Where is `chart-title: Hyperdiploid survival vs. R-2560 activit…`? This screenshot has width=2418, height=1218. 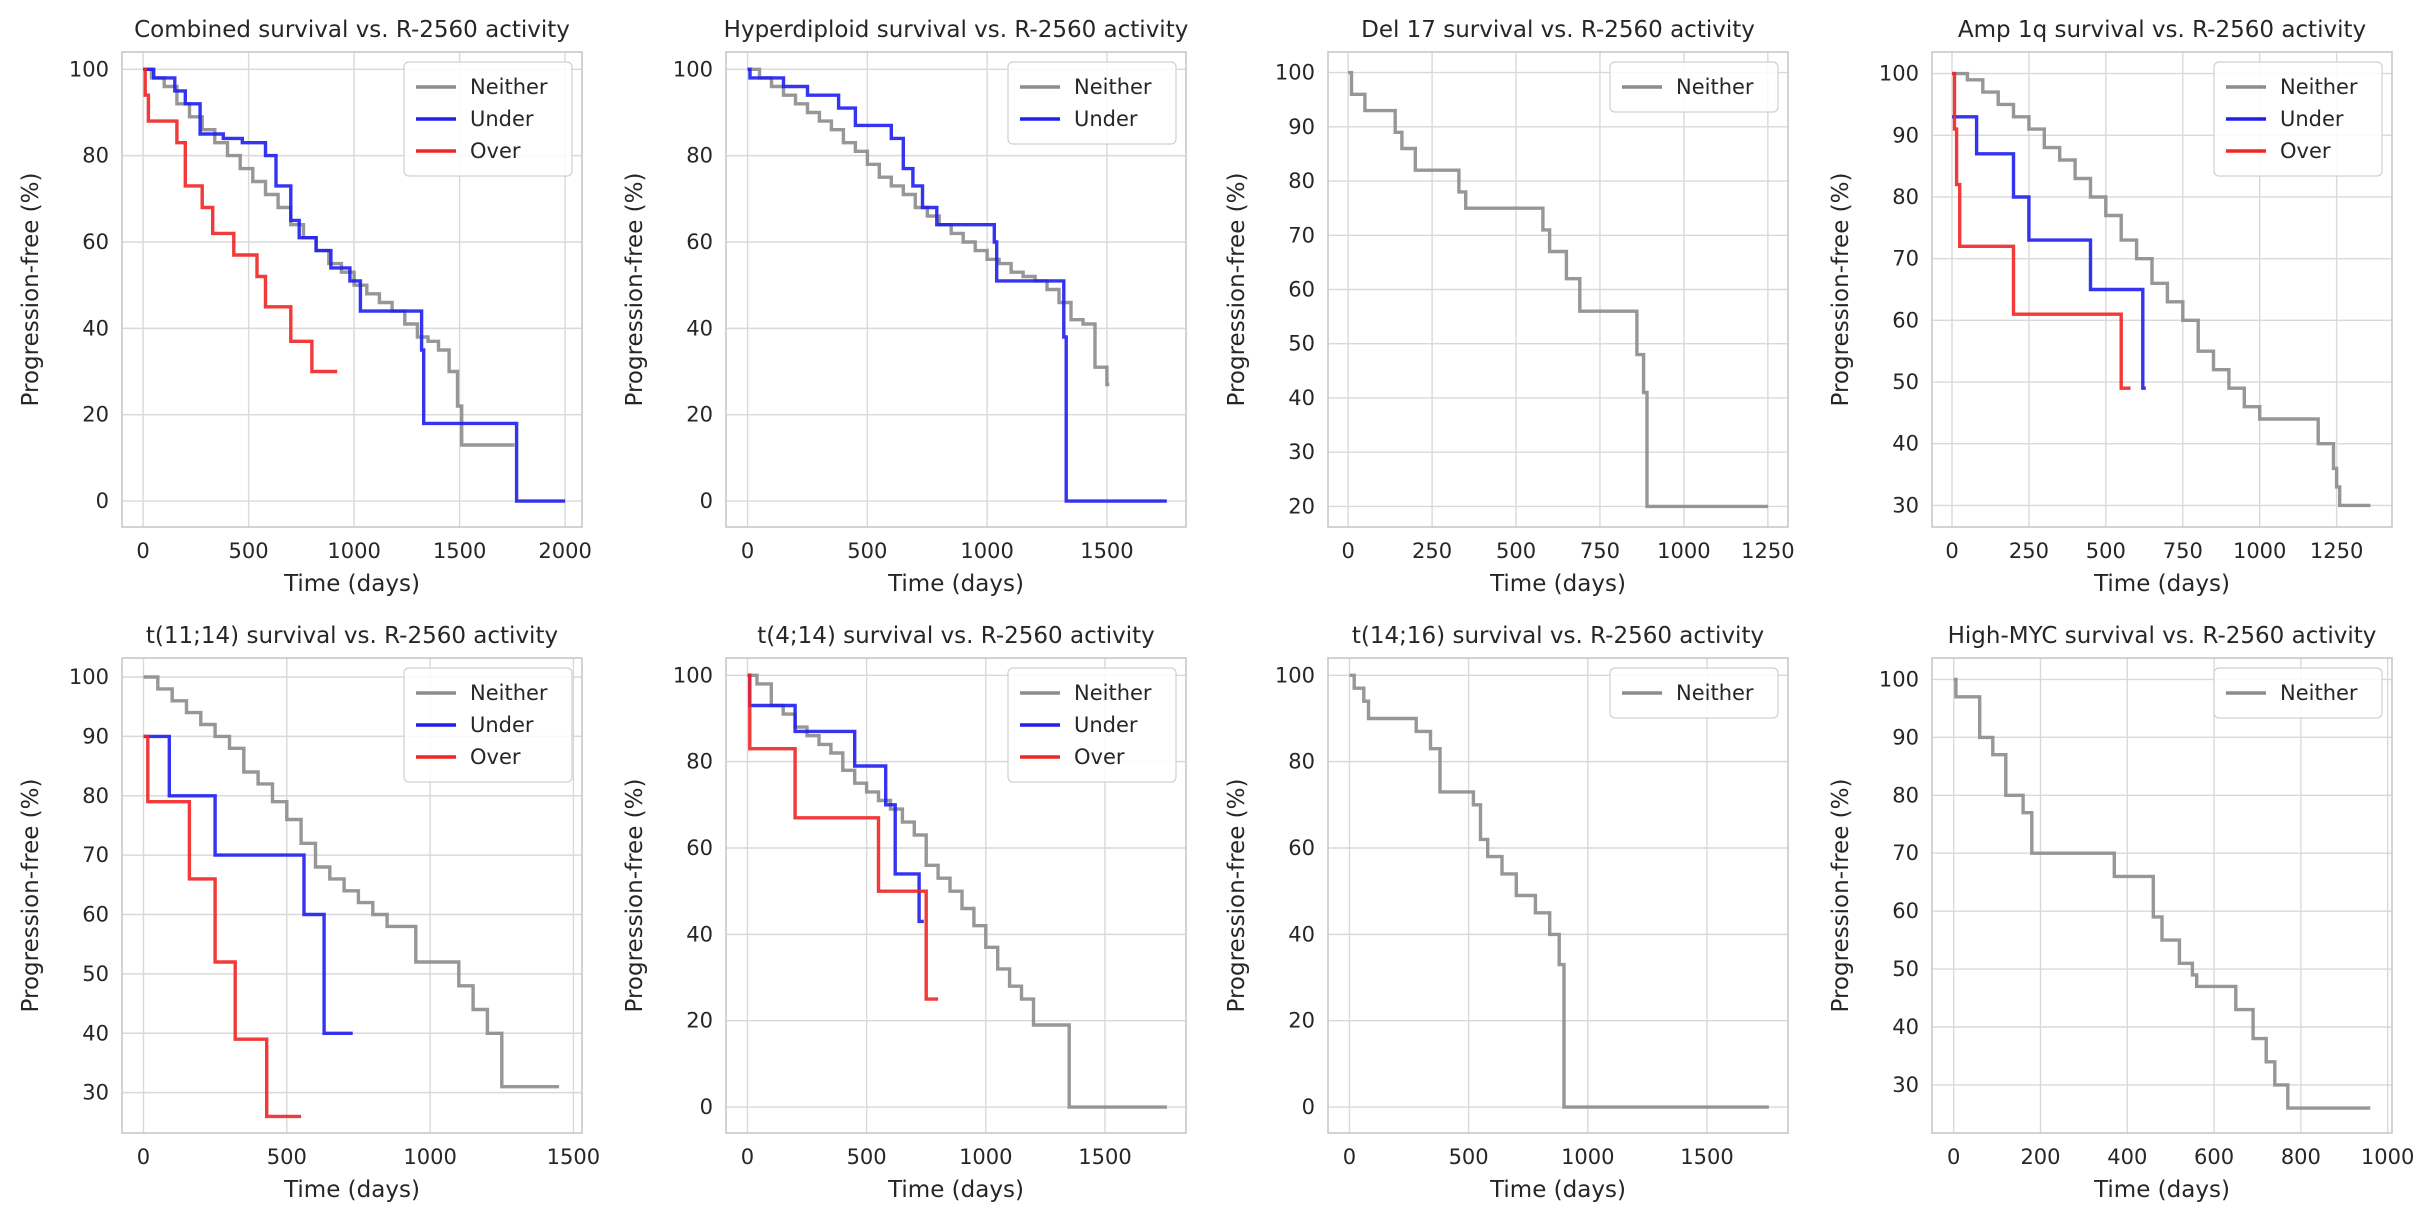
chart-title: Hyperdiploid survival vs. R-2560 activit… is located at coordinates (956, 30).